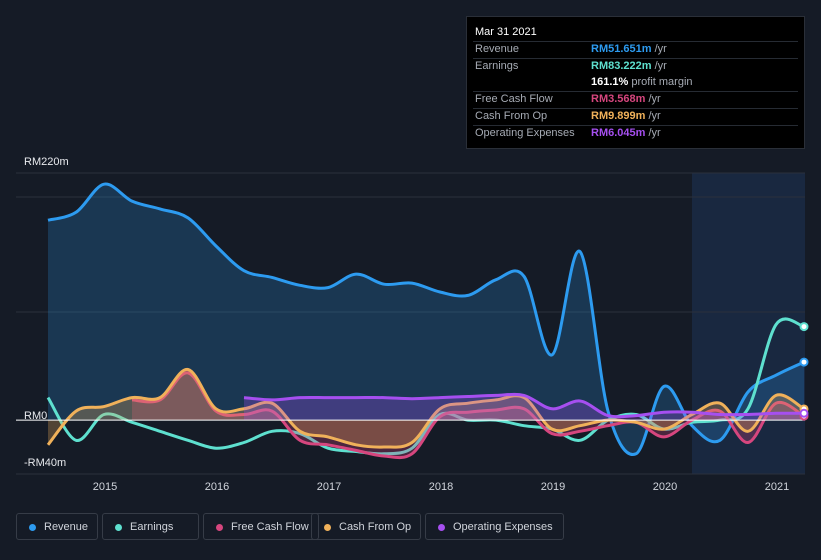 This screenshot has width=821, height=560. Describe the element at coordinates (524, 405) in the screenshot. I see `operating-expenses-line` at that location.